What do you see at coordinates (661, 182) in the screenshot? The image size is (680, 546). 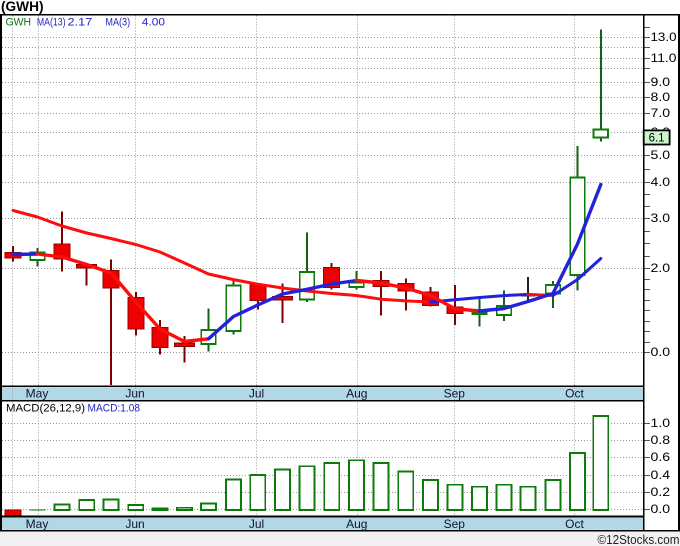 I see `svg-text: 4.0` at bounding box center [661, 182].